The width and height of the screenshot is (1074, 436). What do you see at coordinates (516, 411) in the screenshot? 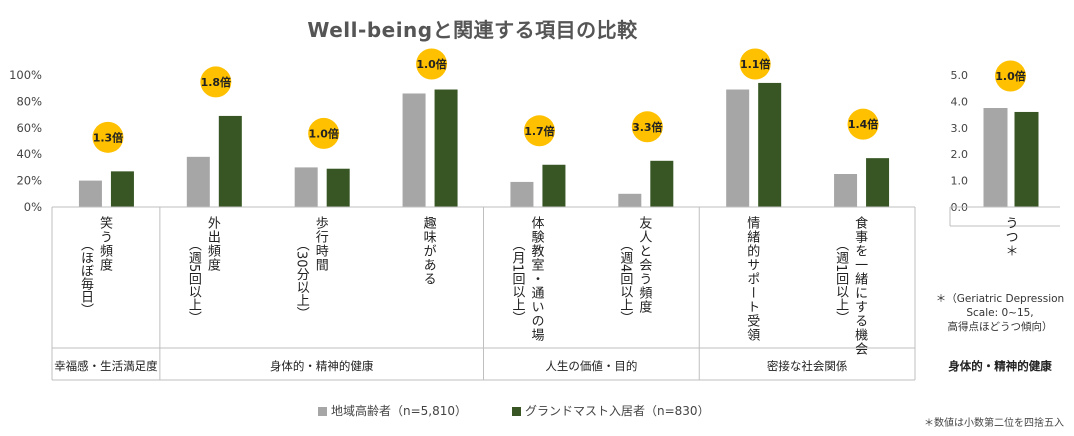
I see `legend-swatch-green` at bounding box center [516, 411].